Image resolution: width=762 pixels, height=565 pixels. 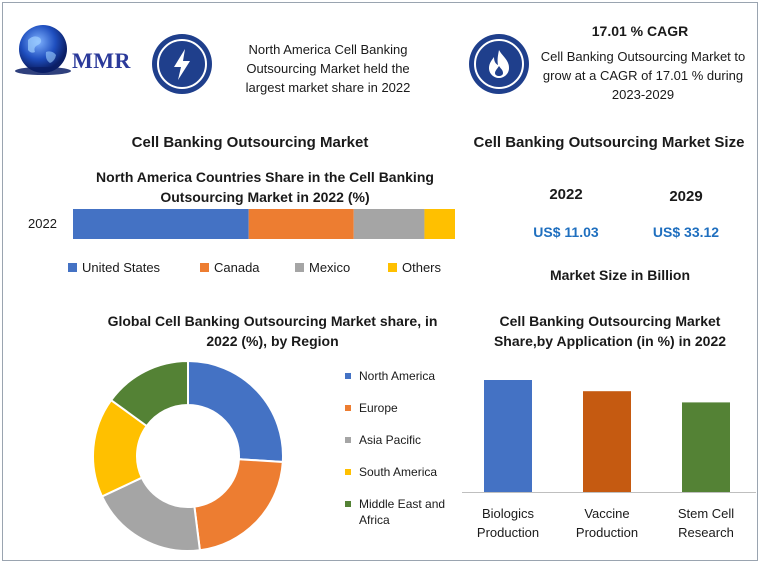 What do you see at coordinates (566, 194) in the screenshot?
I see `year-2022: 2022` at bounding box center [566, 194].